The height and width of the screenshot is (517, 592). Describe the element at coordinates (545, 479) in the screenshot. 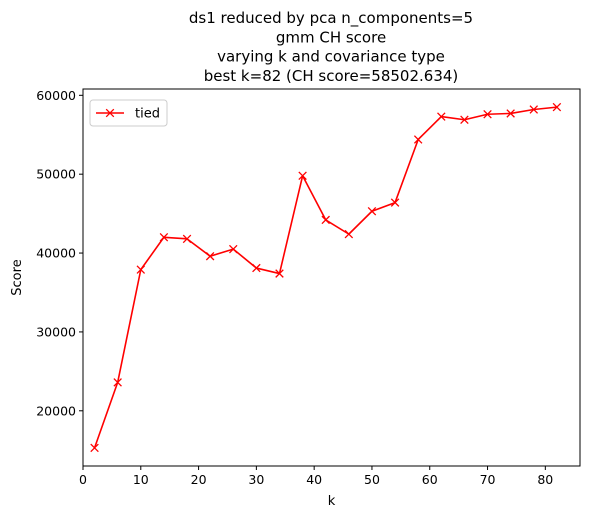

I see `x-tick-label: 80` at that location.